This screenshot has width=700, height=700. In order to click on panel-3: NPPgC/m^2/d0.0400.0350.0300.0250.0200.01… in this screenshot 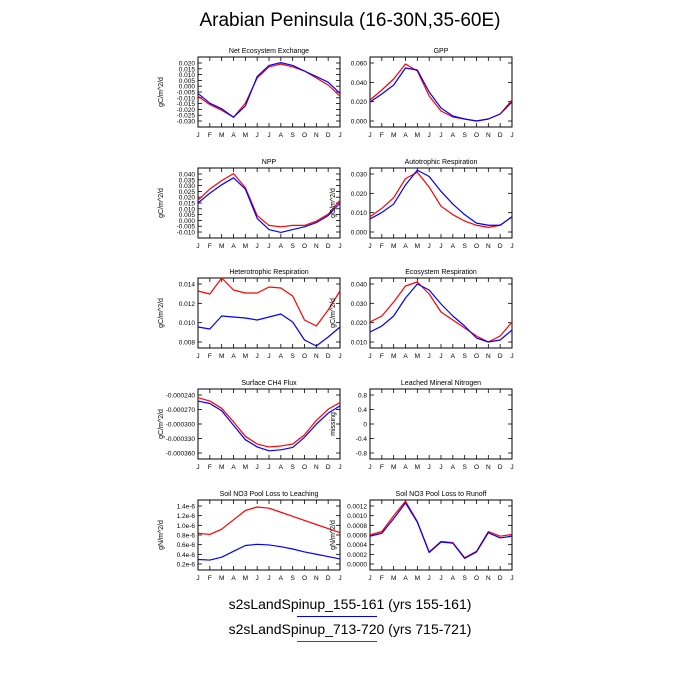, I will do `click(250, 204)`.